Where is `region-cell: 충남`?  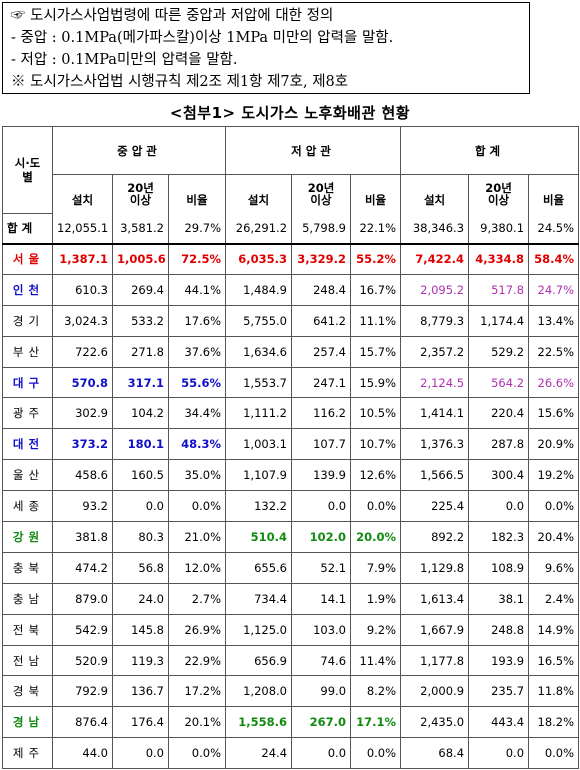
region-cell: 충남 is located at coordinates (27, 598).